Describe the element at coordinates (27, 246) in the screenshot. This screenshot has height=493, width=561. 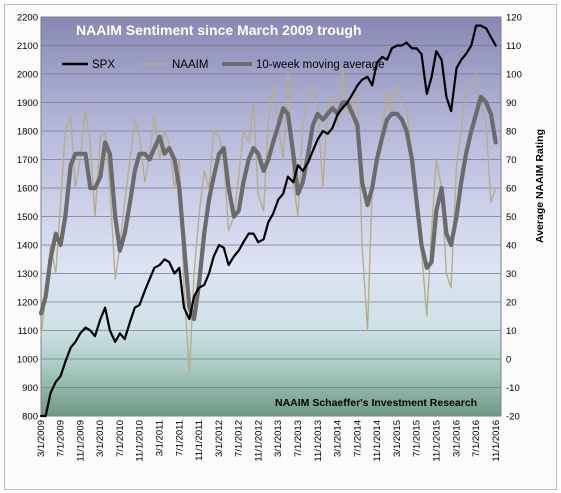
I see `y-left-tick-label: 1400` at that location.